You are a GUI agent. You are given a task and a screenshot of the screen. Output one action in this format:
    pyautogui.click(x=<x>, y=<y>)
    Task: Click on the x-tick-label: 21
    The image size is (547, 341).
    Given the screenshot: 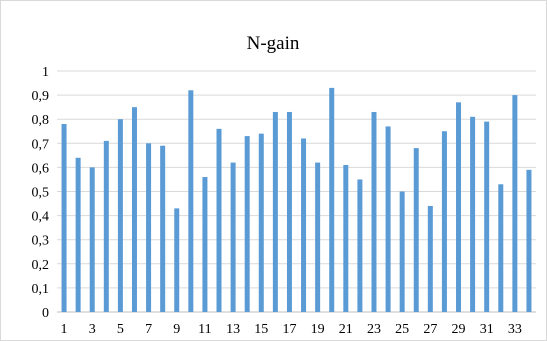 What is the action you would take?
    pyautogui.click(x=346, y=329)
    